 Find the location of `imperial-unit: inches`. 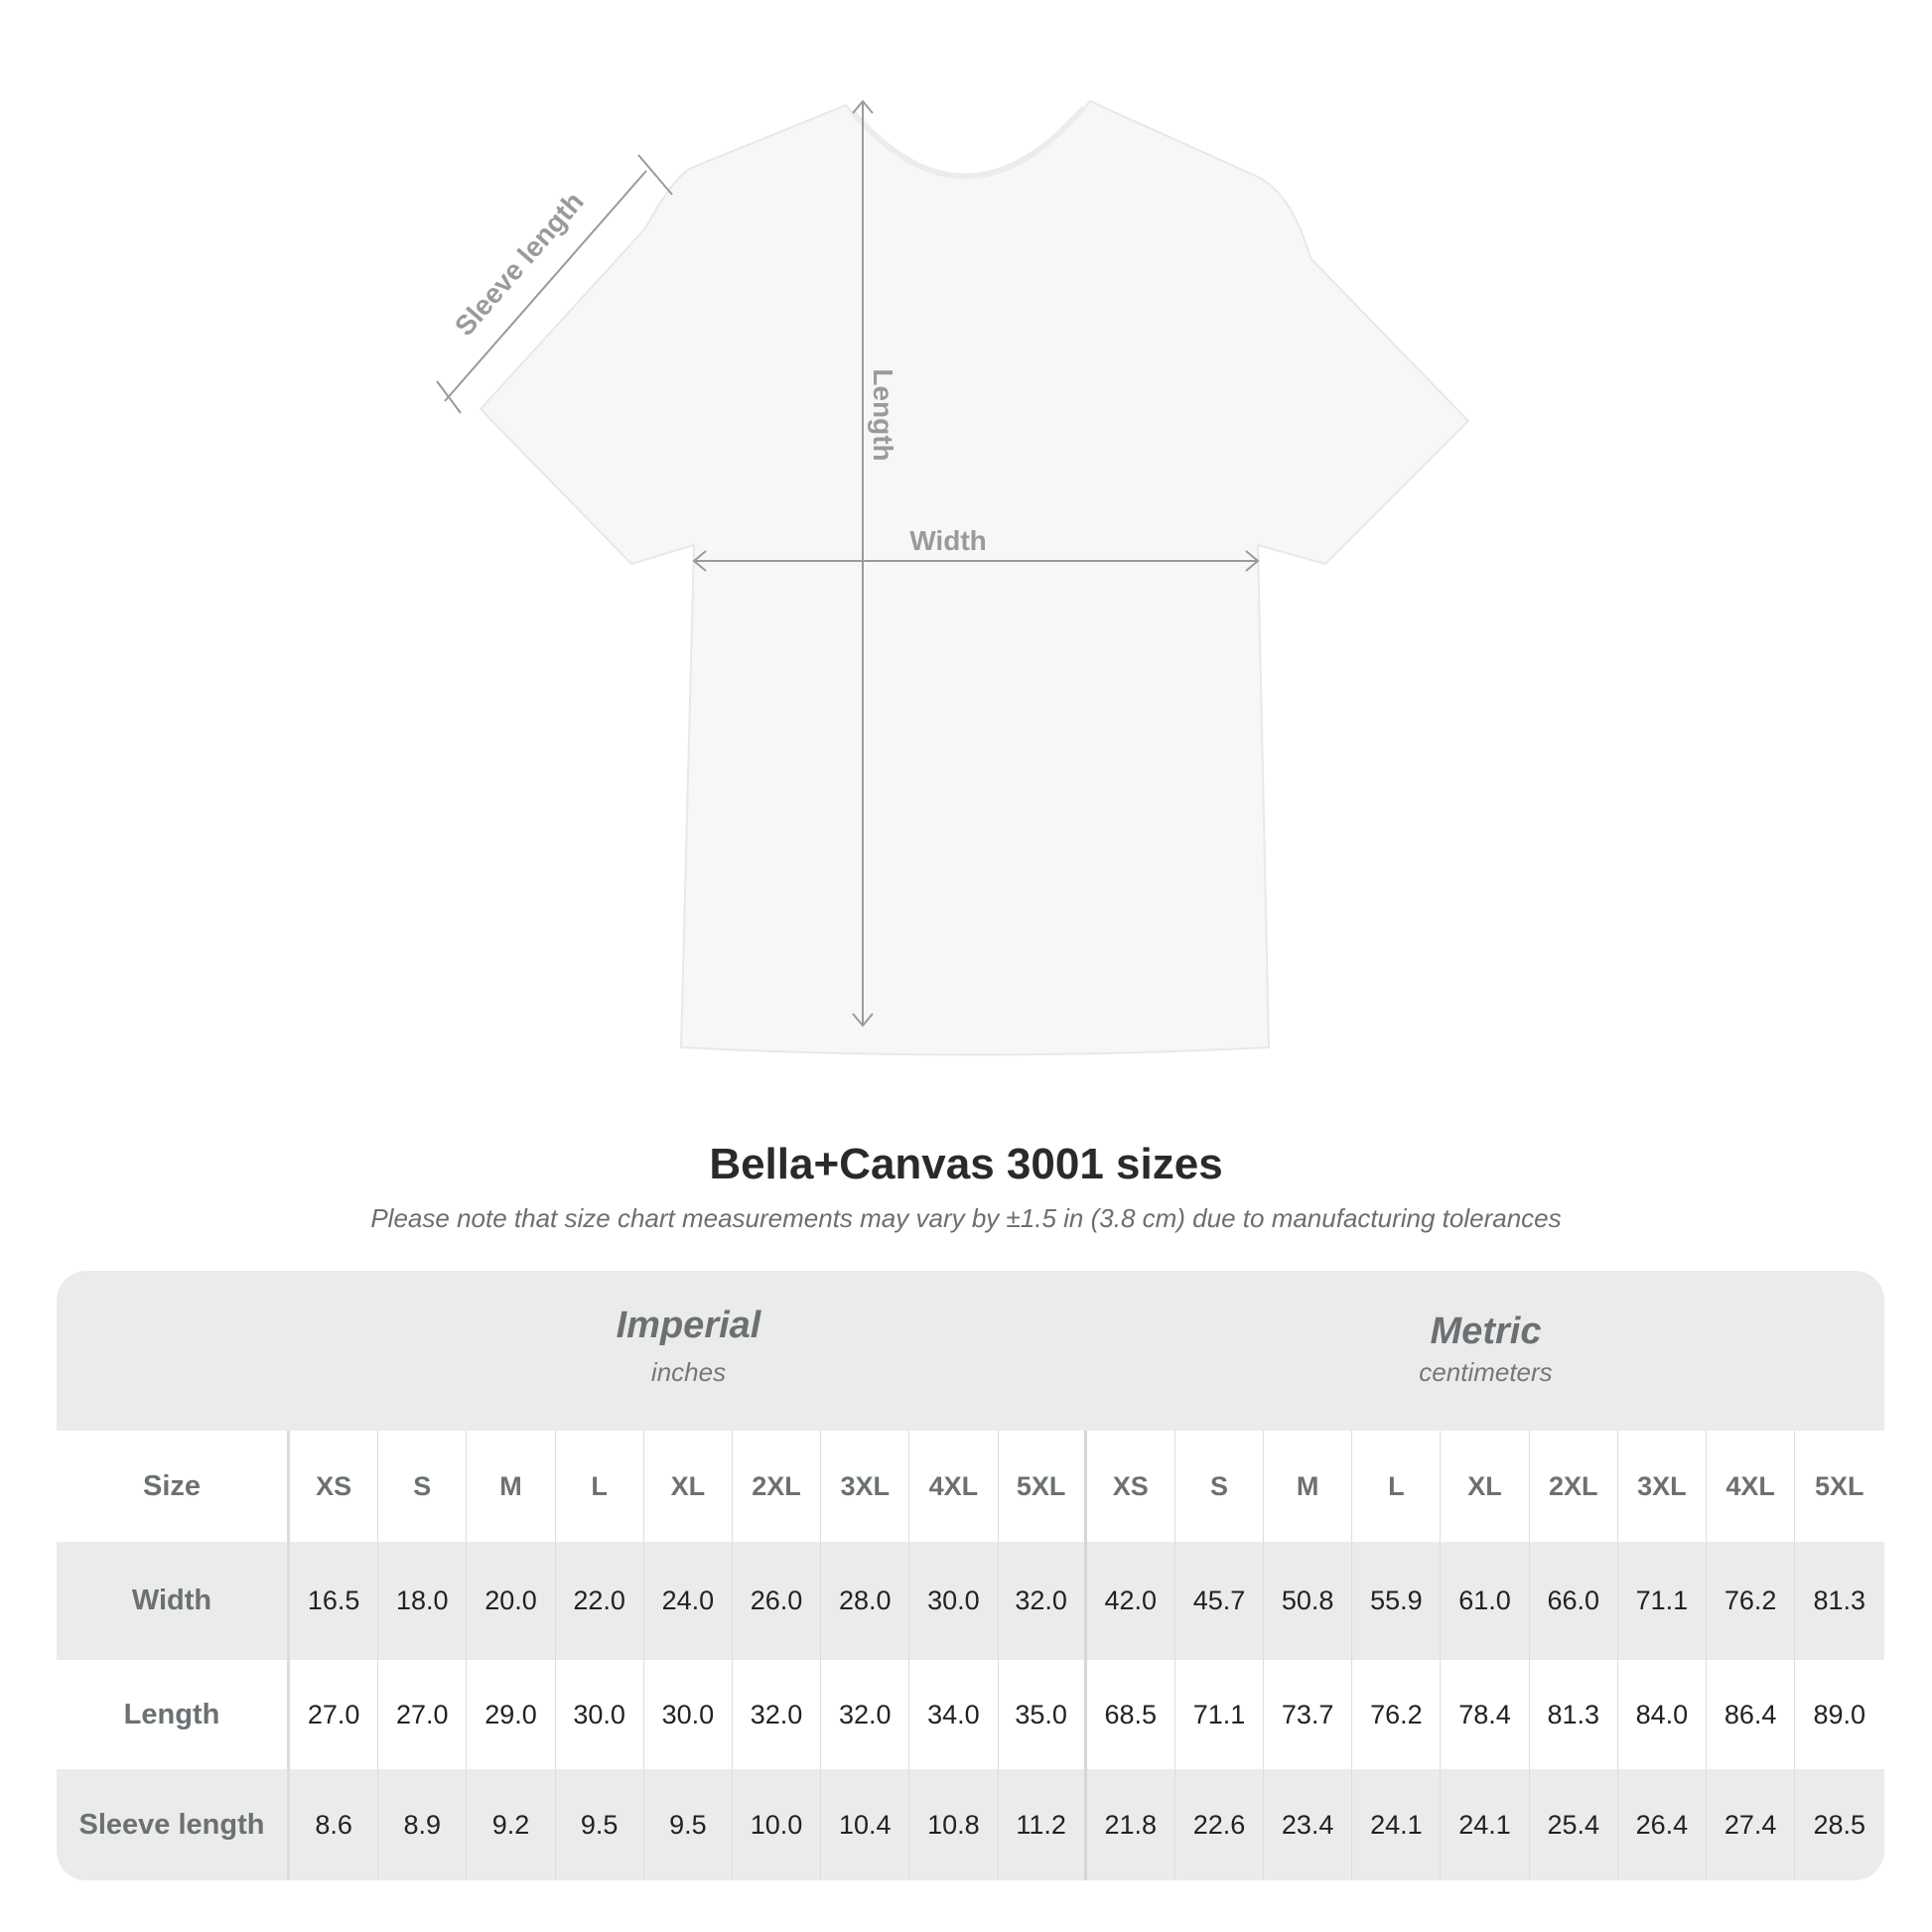

imperial-unit: inches is located at coordinates (688, 1372).